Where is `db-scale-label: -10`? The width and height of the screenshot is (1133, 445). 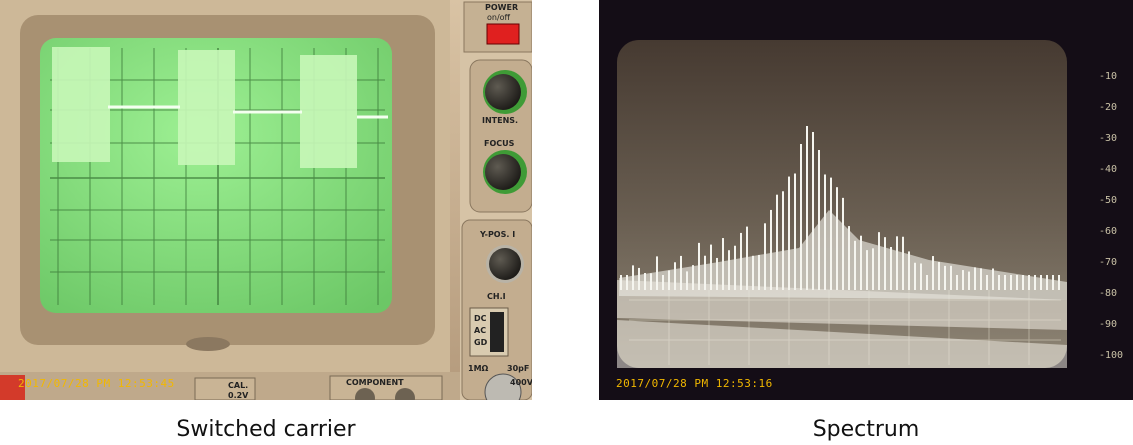
db-scale-label: -10 is located at coordinates (1108, 76).